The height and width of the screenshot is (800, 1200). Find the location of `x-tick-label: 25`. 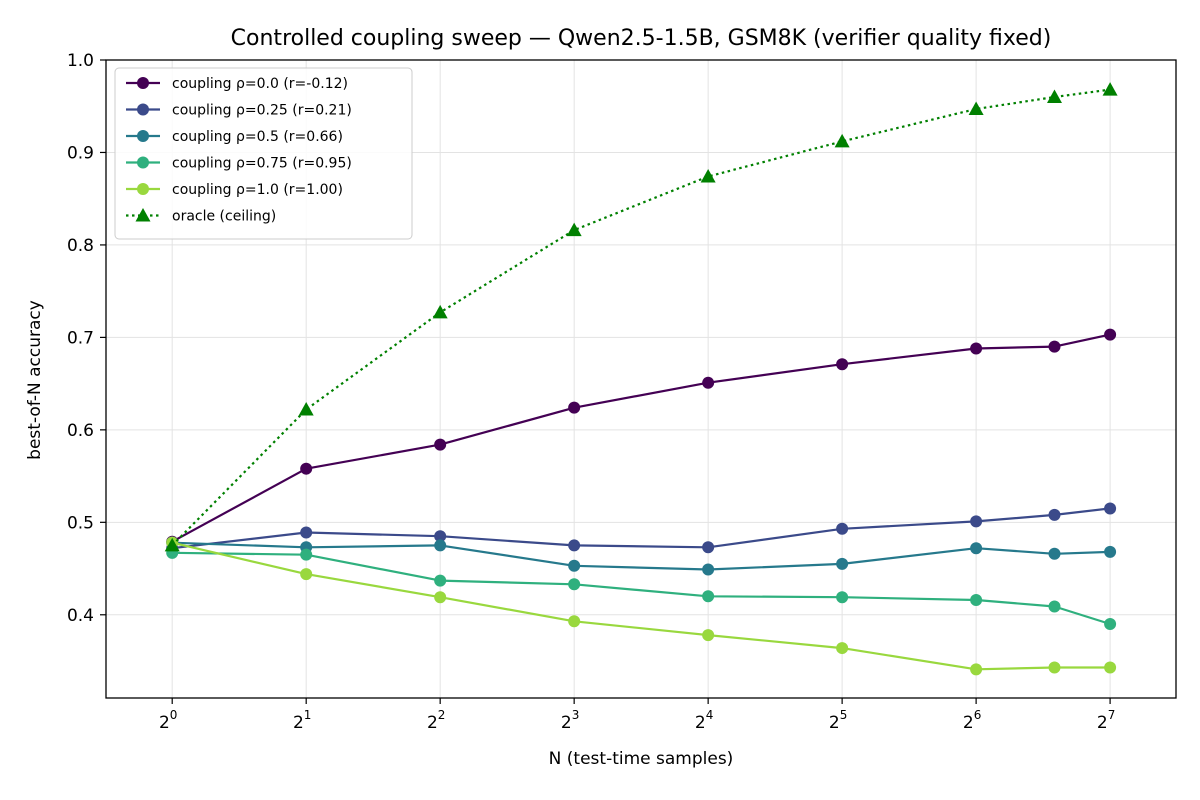

x-tick-label: 25 is located at coordinates (838, 720).